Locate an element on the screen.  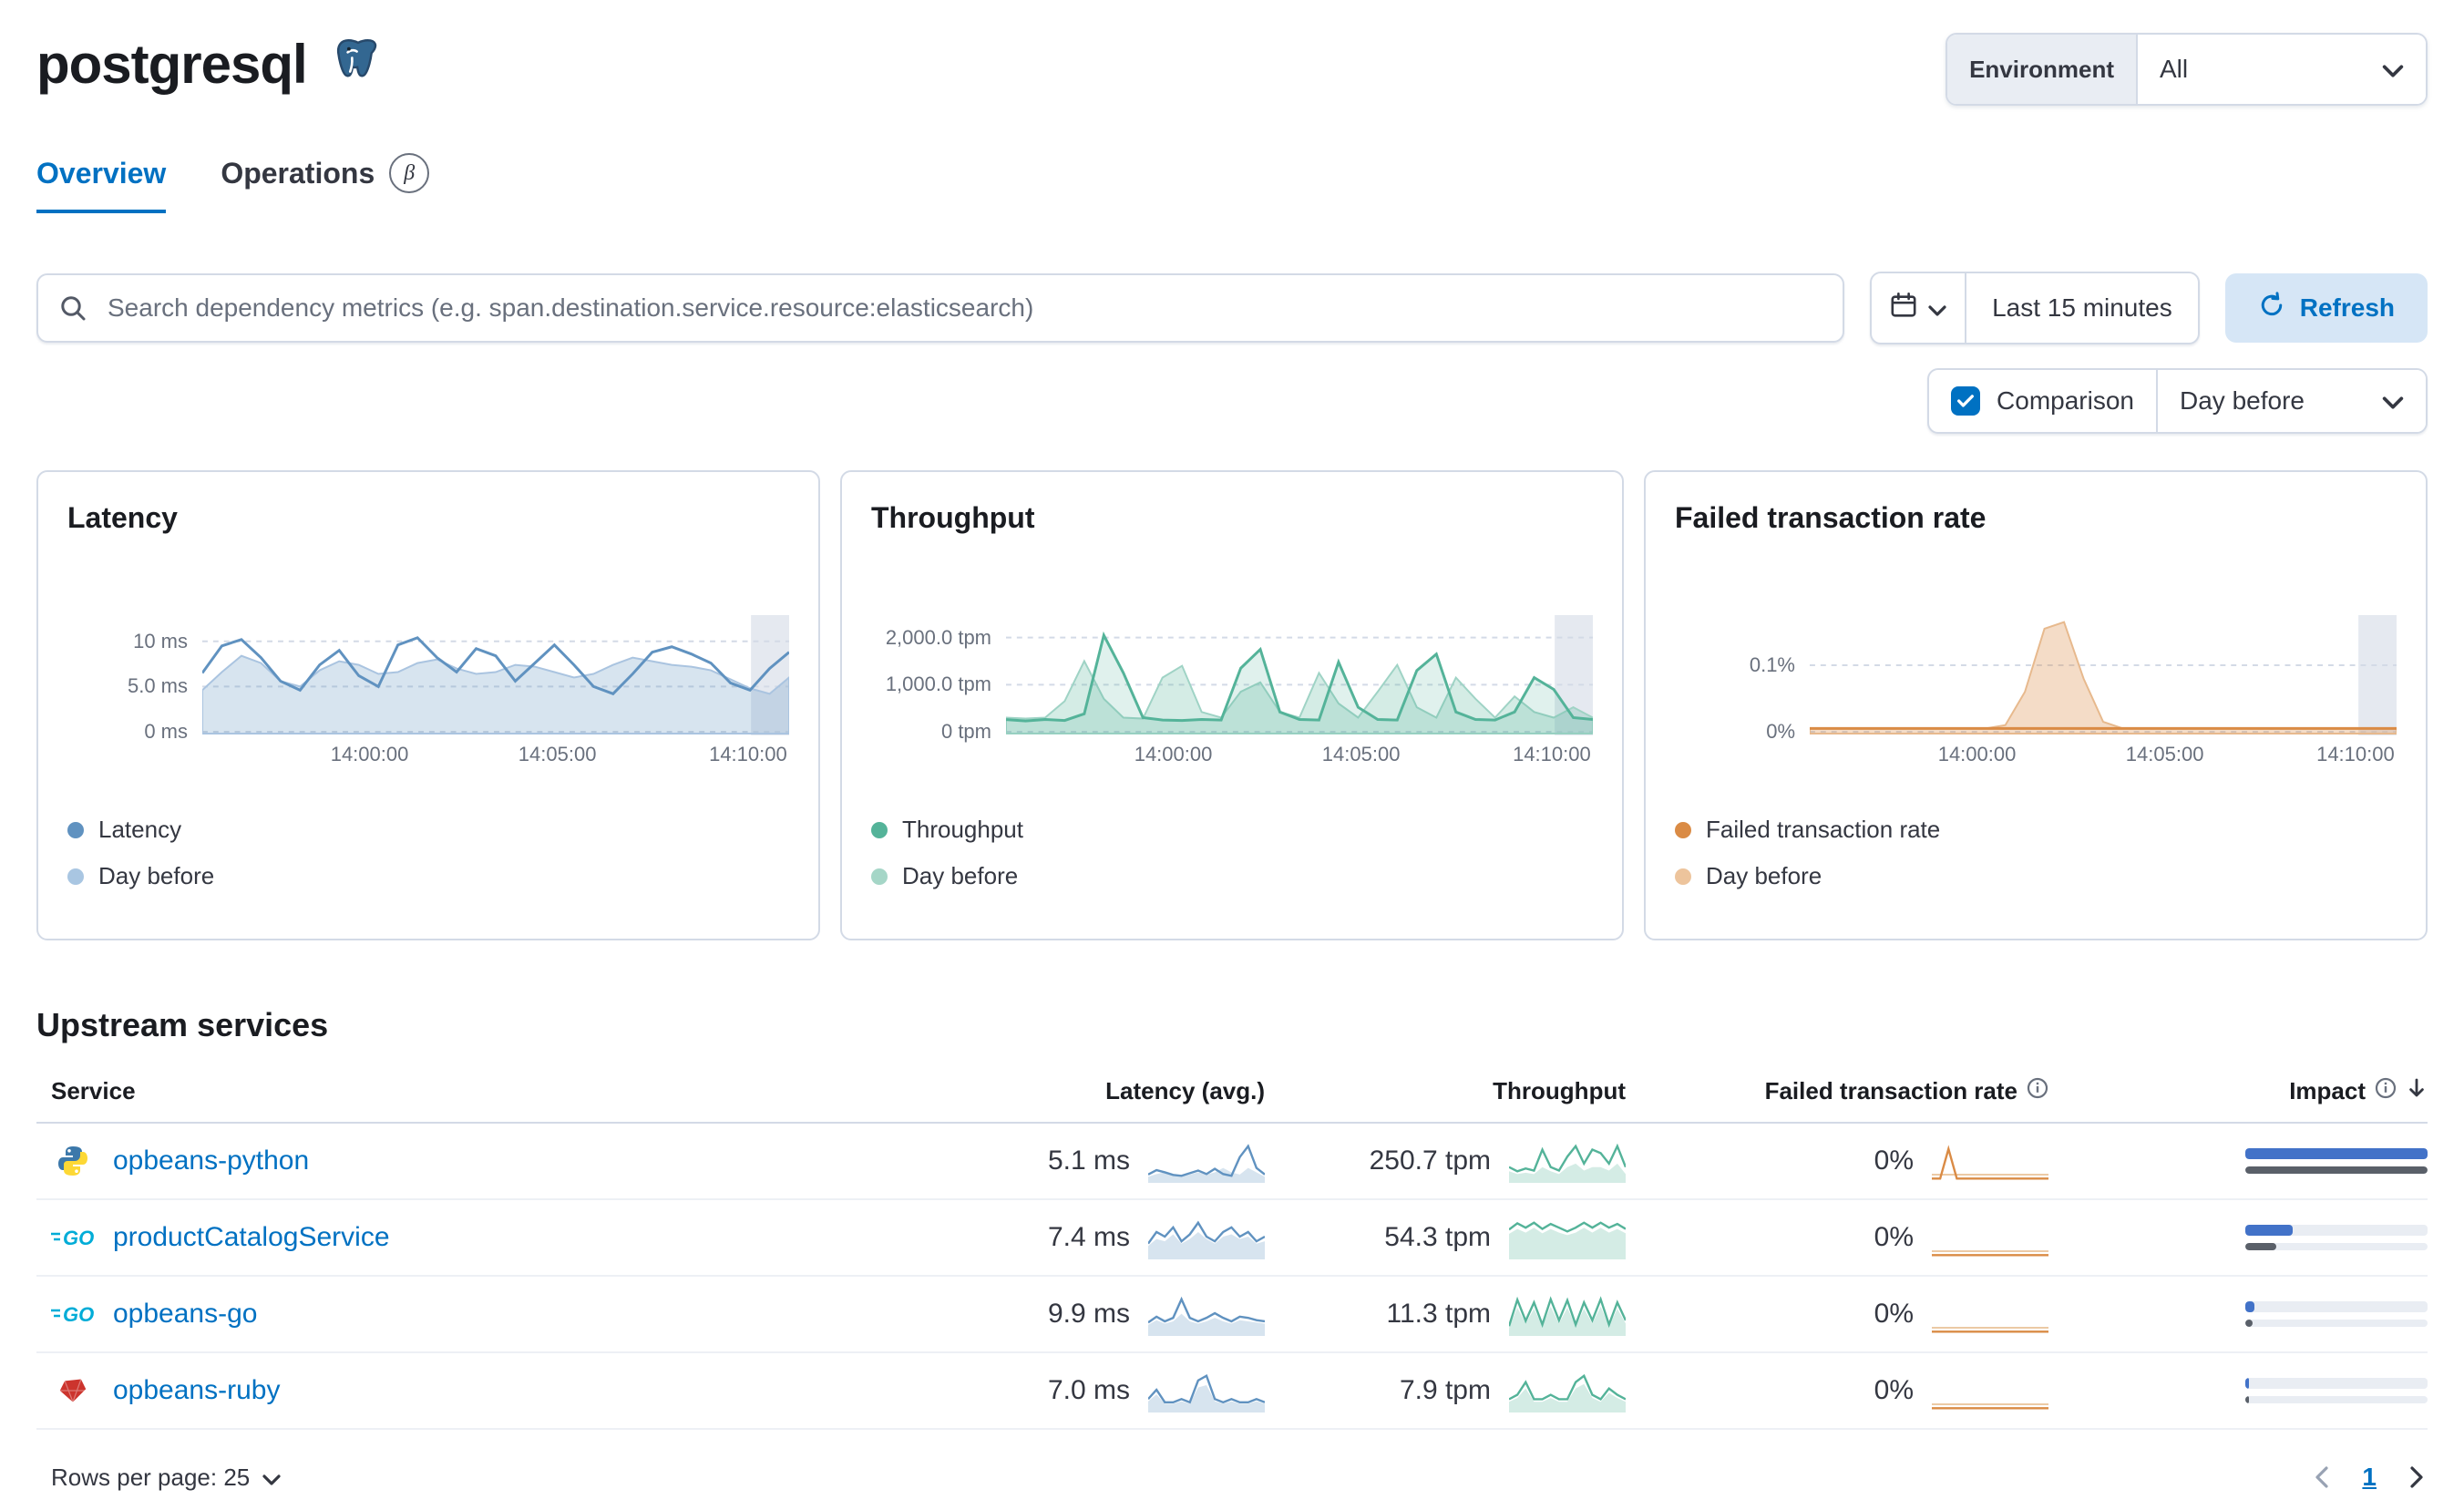
python-icon is located at coordinates (73, 1161).